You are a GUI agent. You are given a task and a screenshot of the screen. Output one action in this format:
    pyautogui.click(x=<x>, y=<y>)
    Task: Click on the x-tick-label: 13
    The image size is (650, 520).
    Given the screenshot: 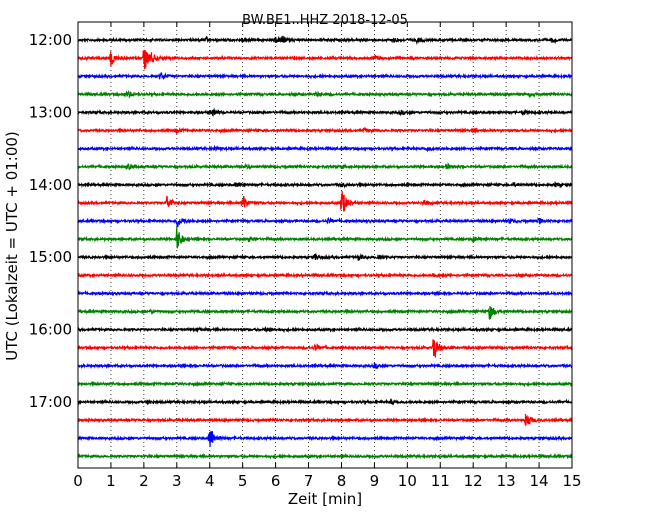 What is the action you would take?
    pyautogui.click(x=506, y=481)
    